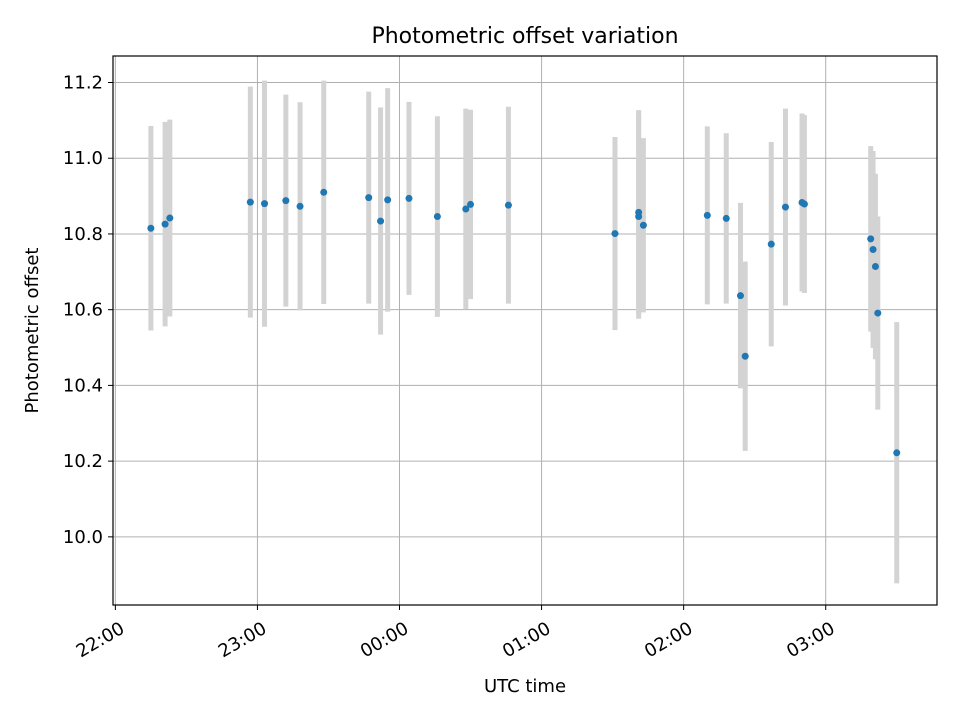 This screenshot has width=960, height=720. What do you see at coordinates (83, 385) in the screenshot?
I see `y-tick-label: 10.4` at bounding box center [83, 385].